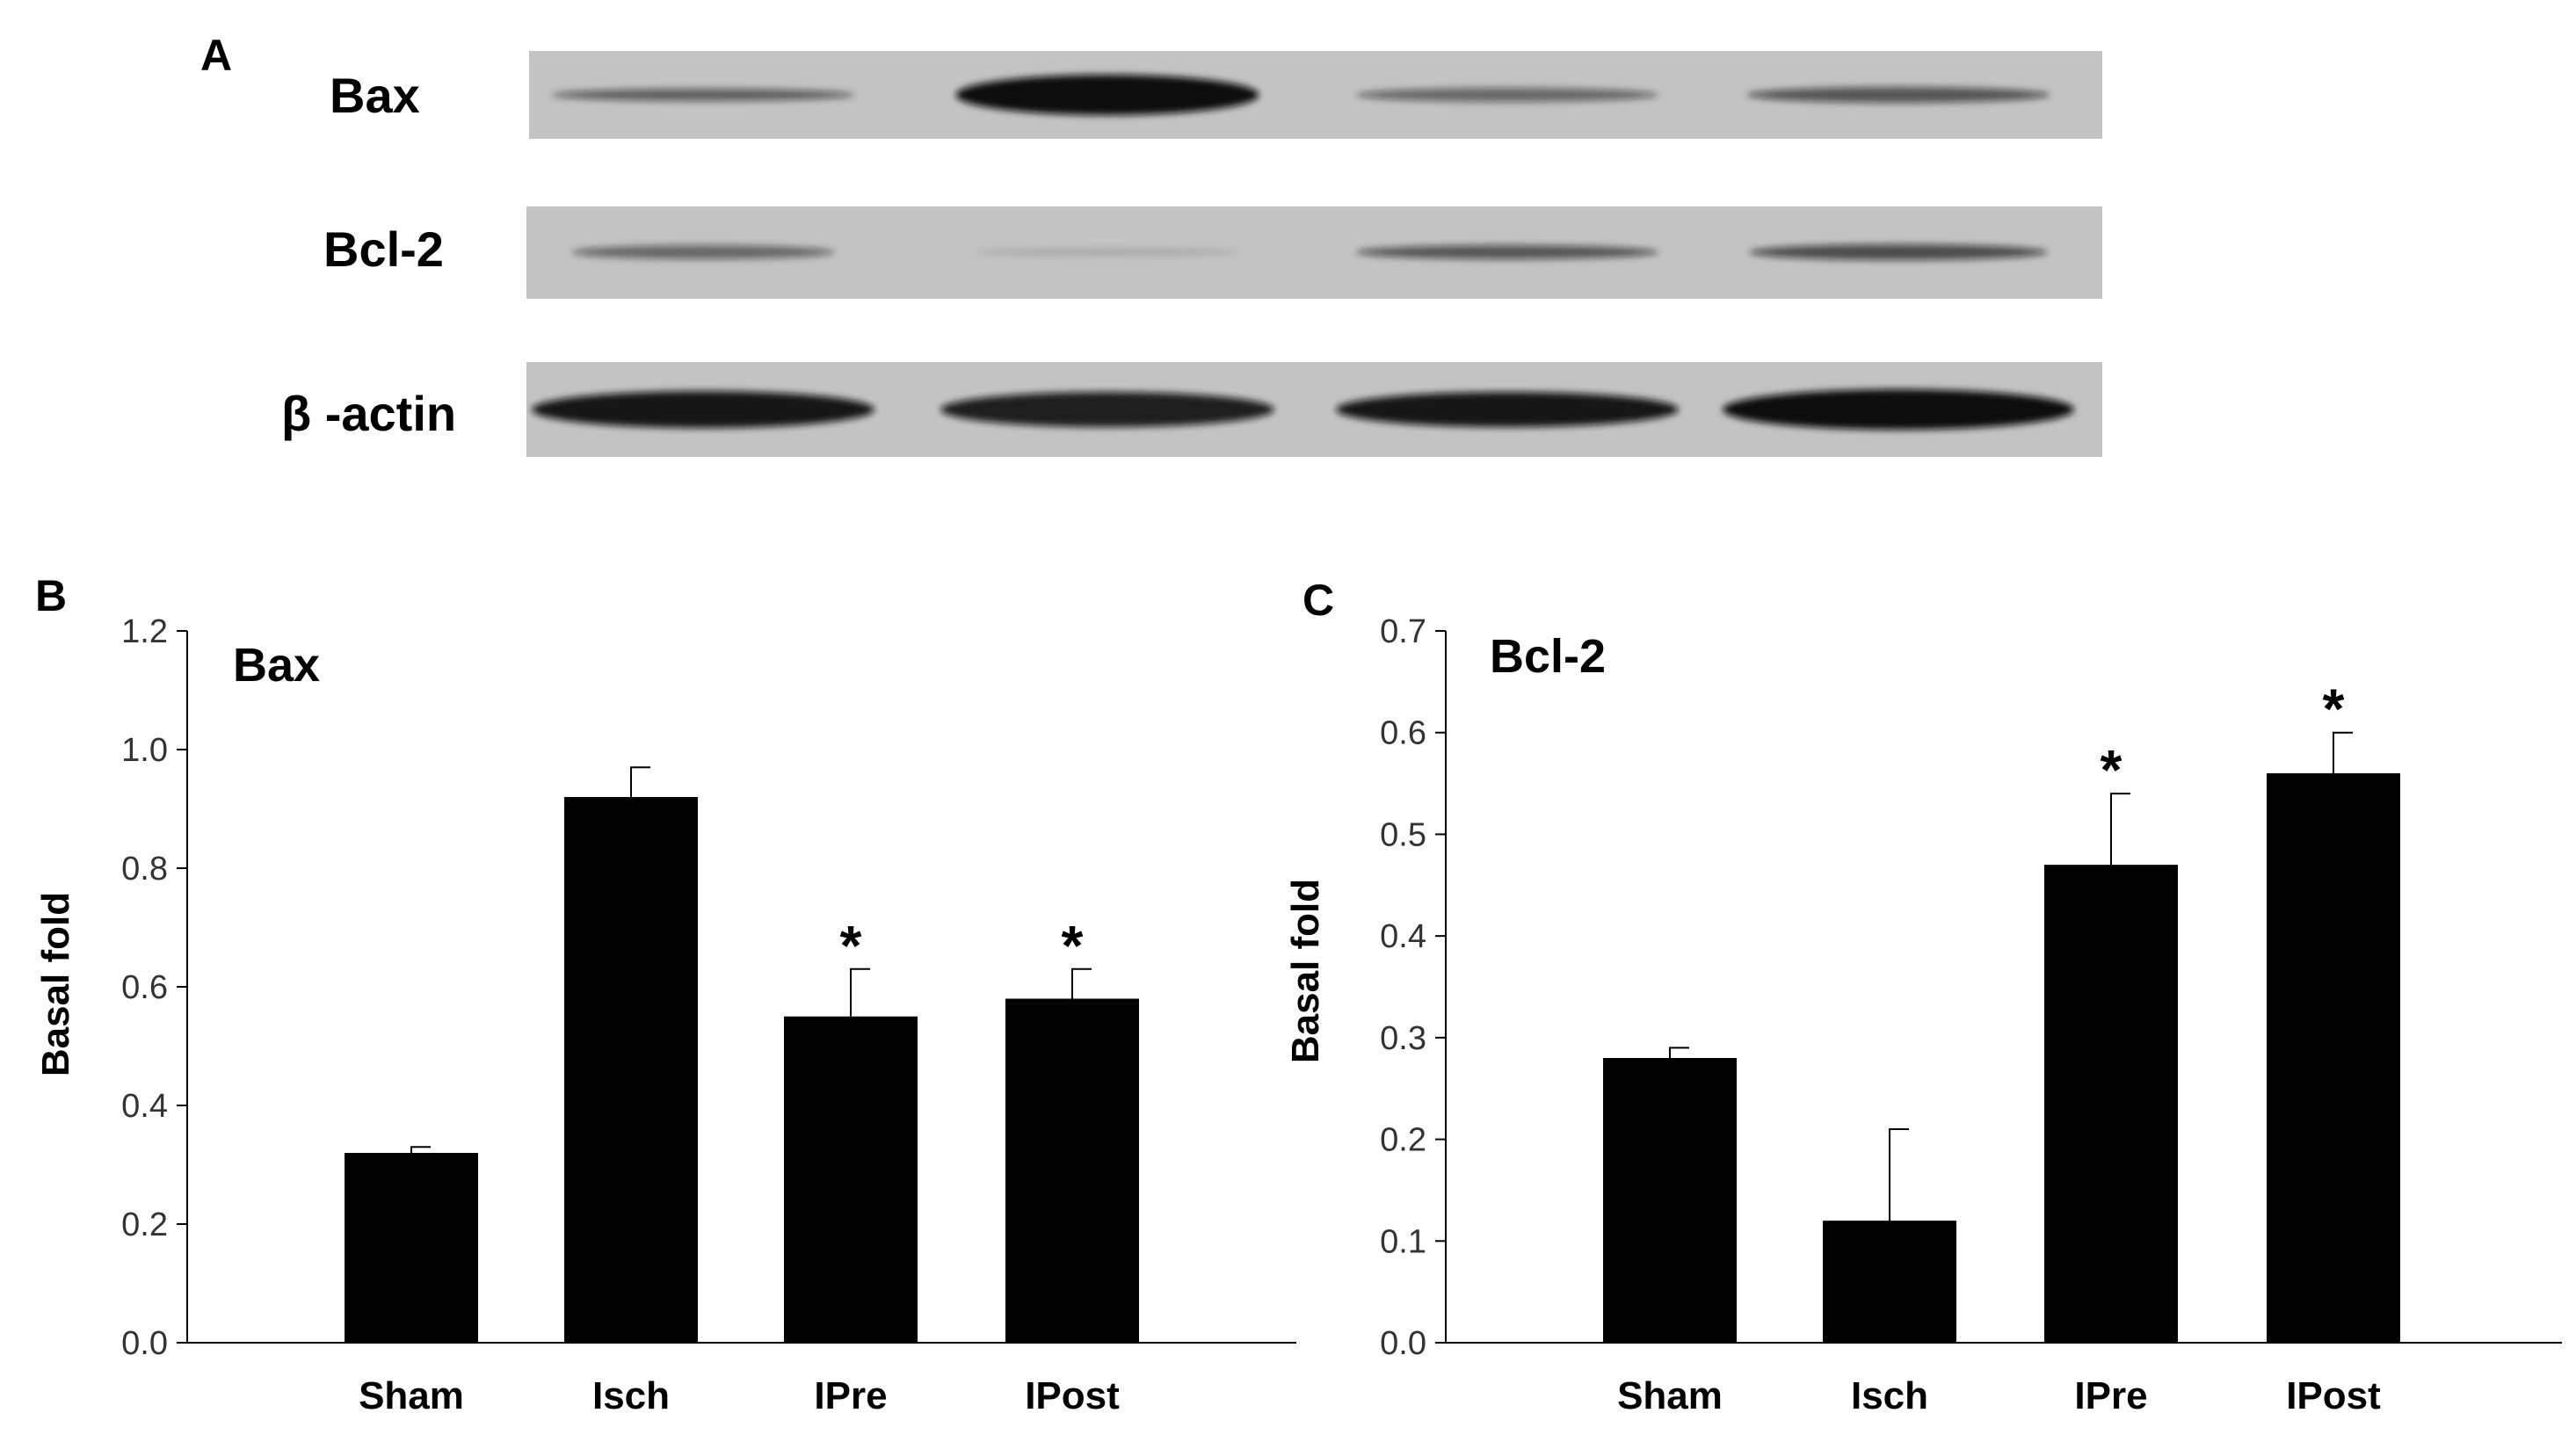  I want to click on chart-c-y-axis-label: Basal fold, so click(1305, 971).